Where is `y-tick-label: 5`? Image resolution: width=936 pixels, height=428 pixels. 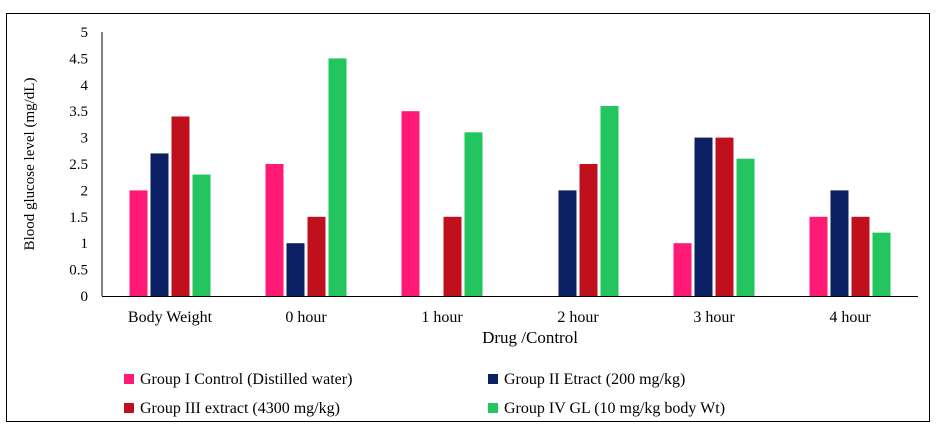
y-tick-label: 5 is located at coordinates (85, 33).